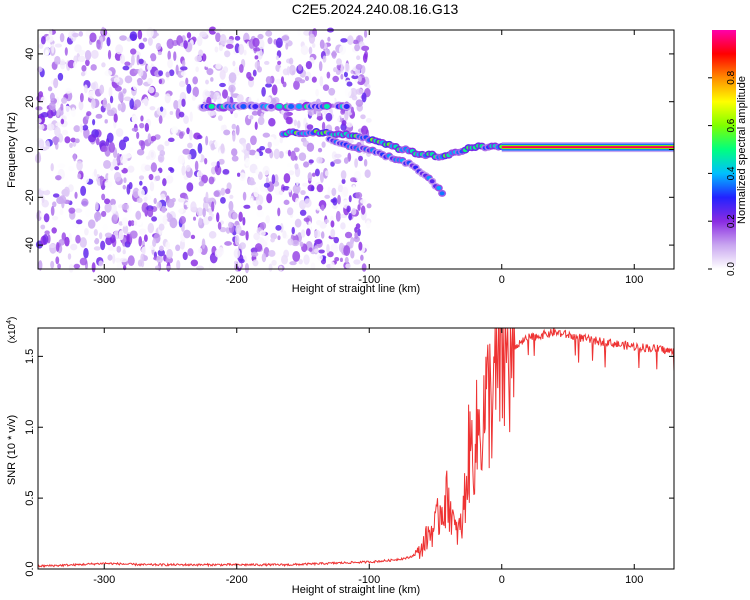  I want to click on carrier-core, so click(587, 147).